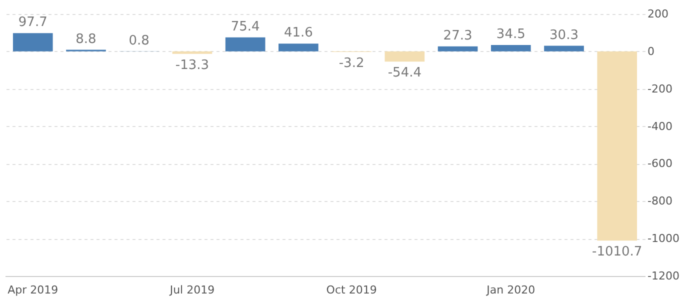 This screenshot has width=694, height=303. What do you see at coordinates (658, 14) in the screenshot?
I see `y-tick-label: 200` at bounding box center [658, 14].